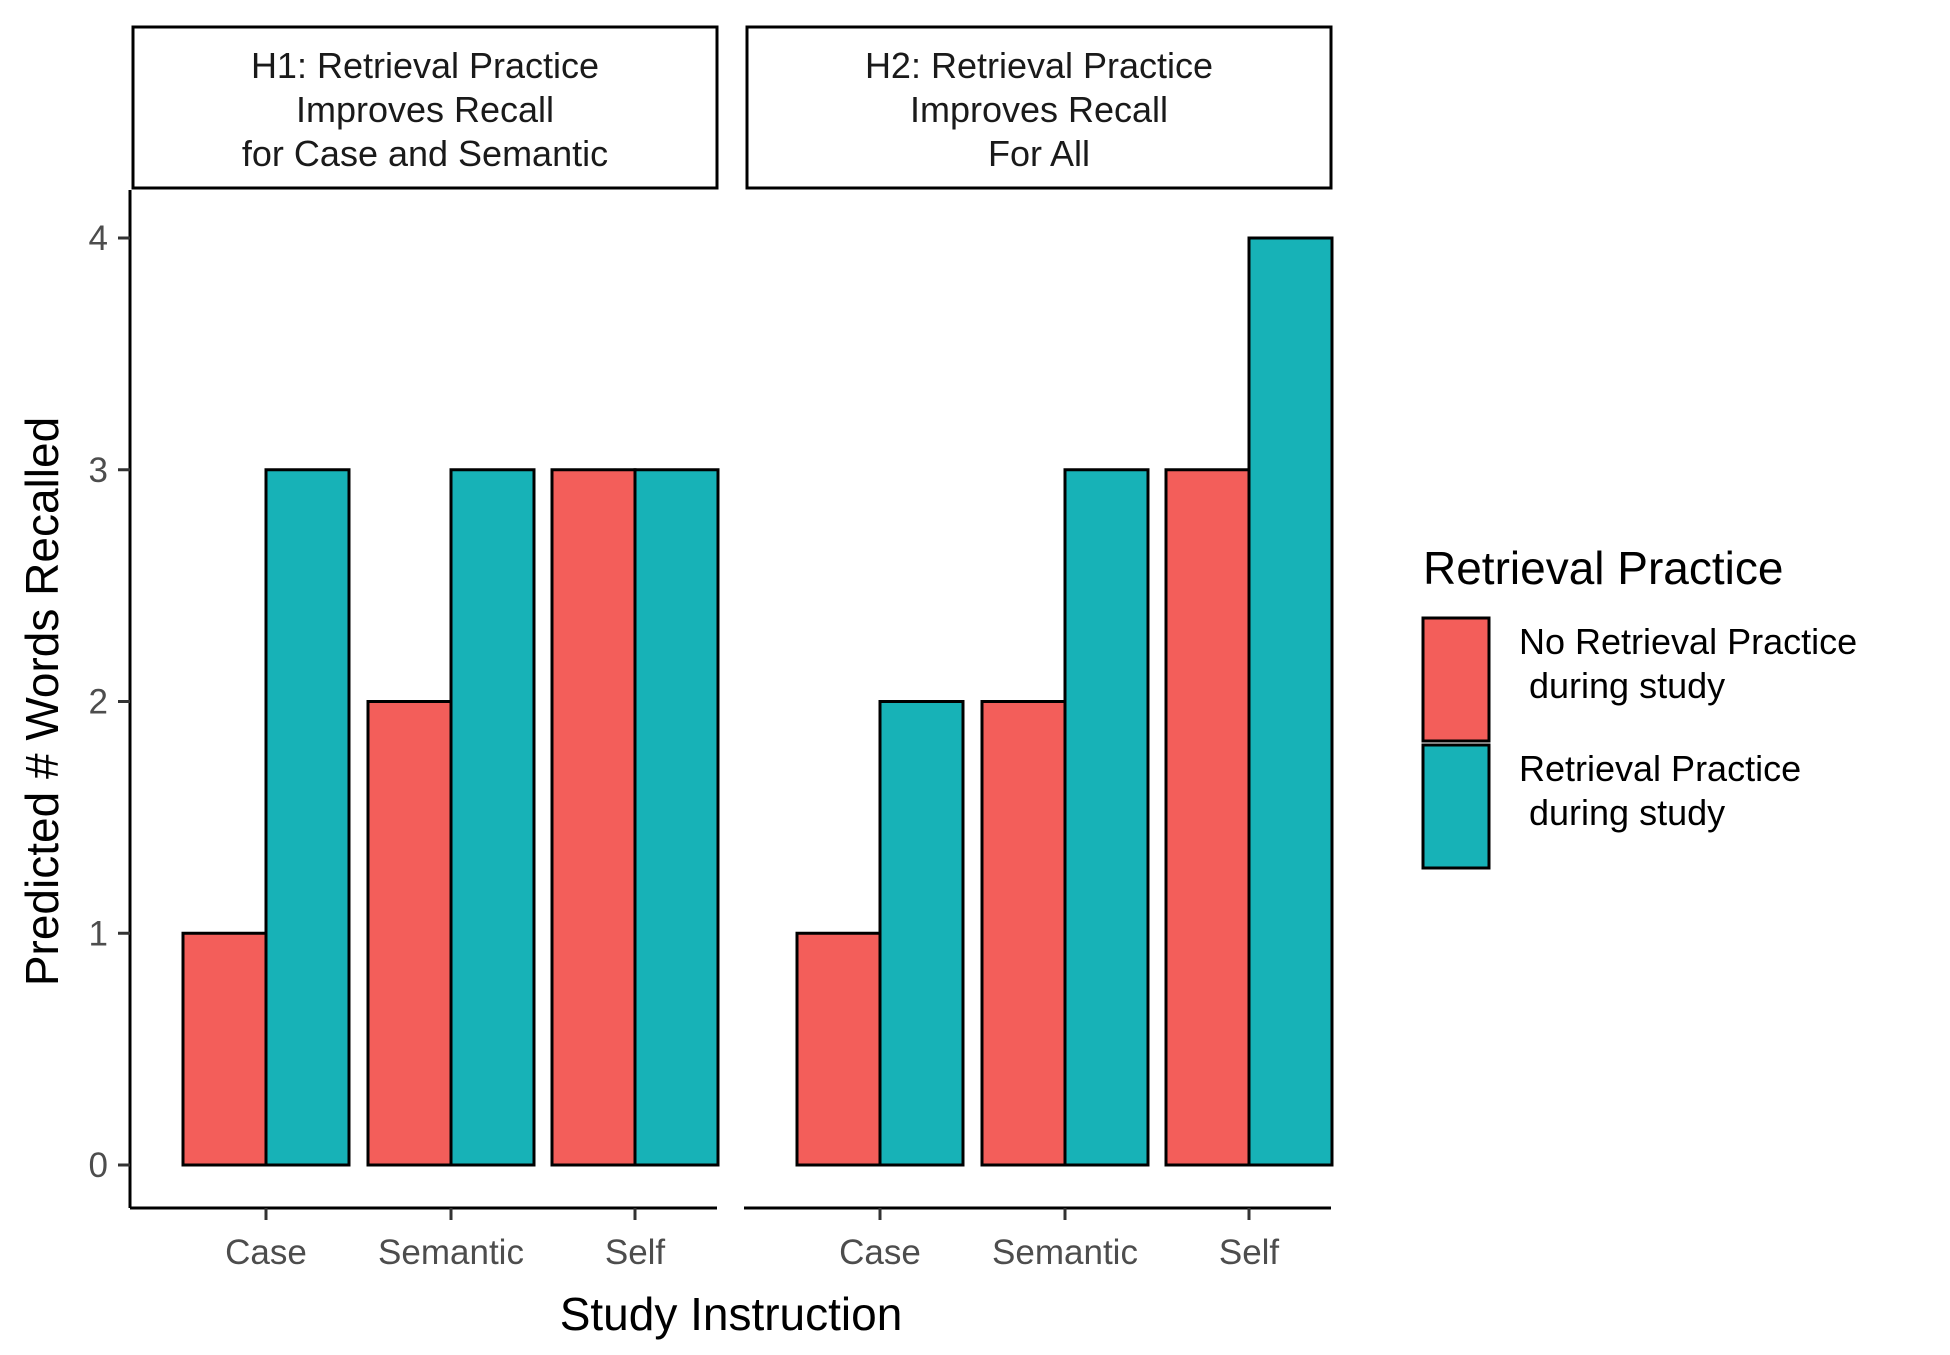 The height and width of the screenshot is (1355, 1950). I want to click on bar-panel2-semantic-series2, so click(1106, 817).